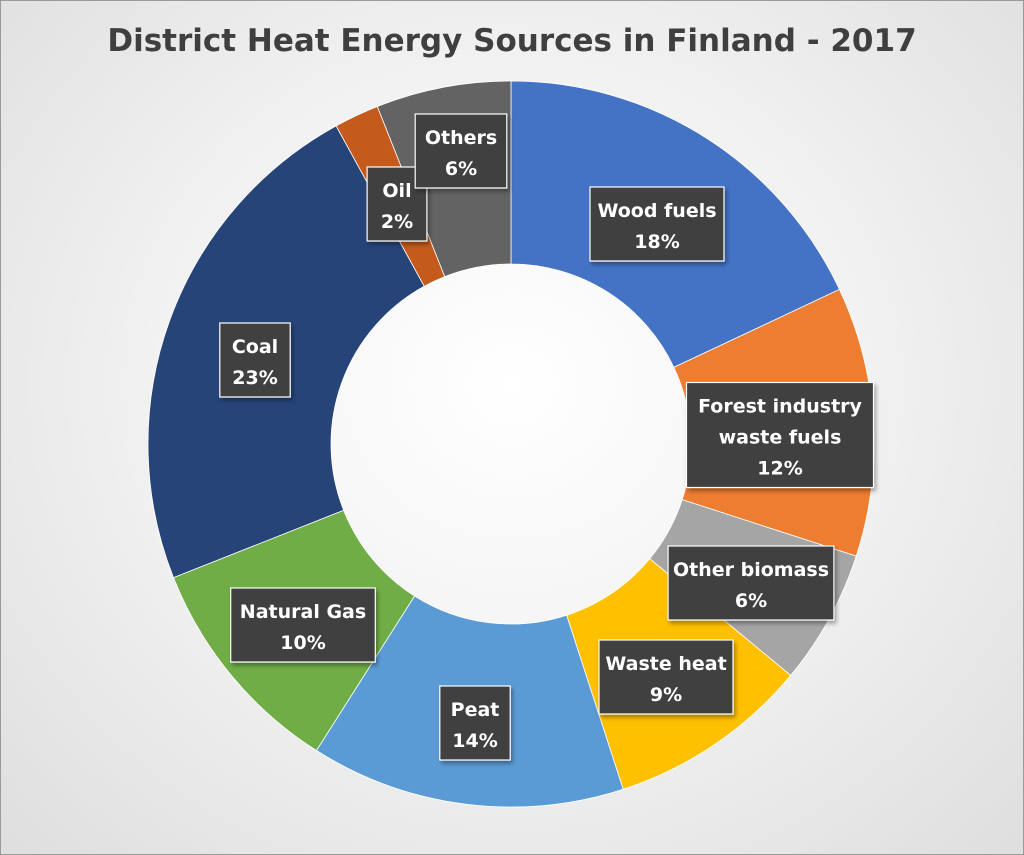 Image resolution: width=1024 pixels, height=855 pixels. What do you see at coordinates (779, 469) in the screenshot?
I see `data-label-text: 12%` at bounding box center [779, 469].